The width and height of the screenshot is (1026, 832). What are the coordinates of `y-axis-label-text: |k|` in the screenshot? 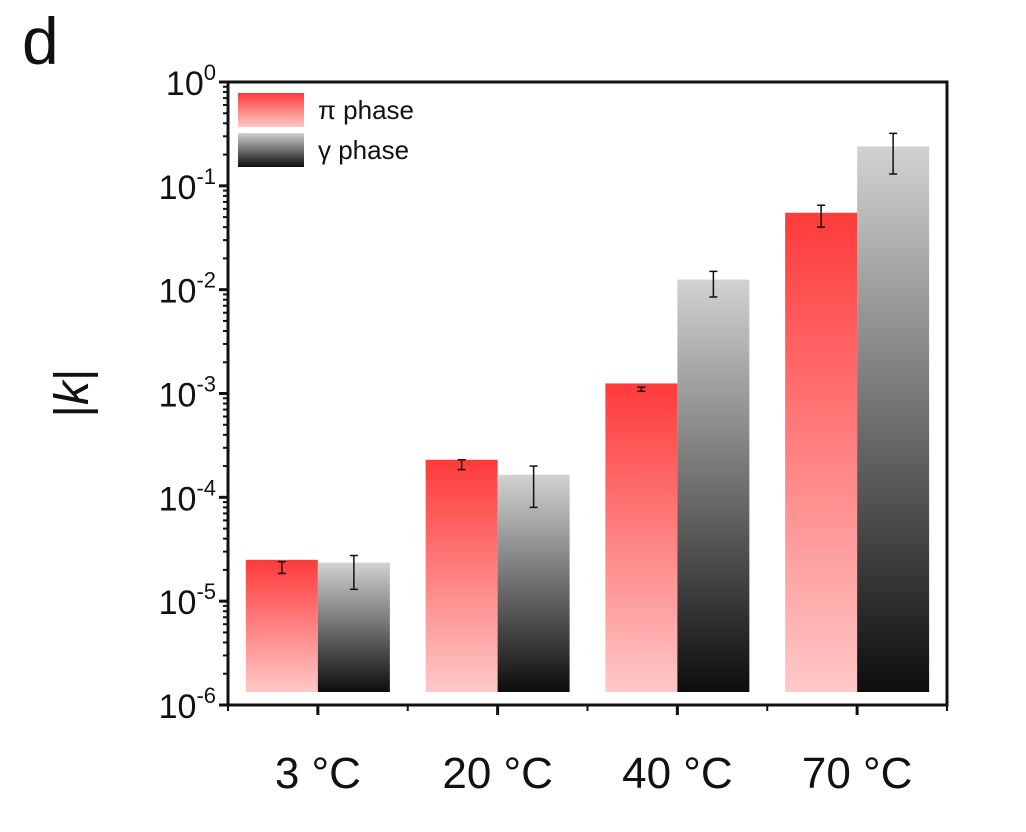 It's located at (72, 393).